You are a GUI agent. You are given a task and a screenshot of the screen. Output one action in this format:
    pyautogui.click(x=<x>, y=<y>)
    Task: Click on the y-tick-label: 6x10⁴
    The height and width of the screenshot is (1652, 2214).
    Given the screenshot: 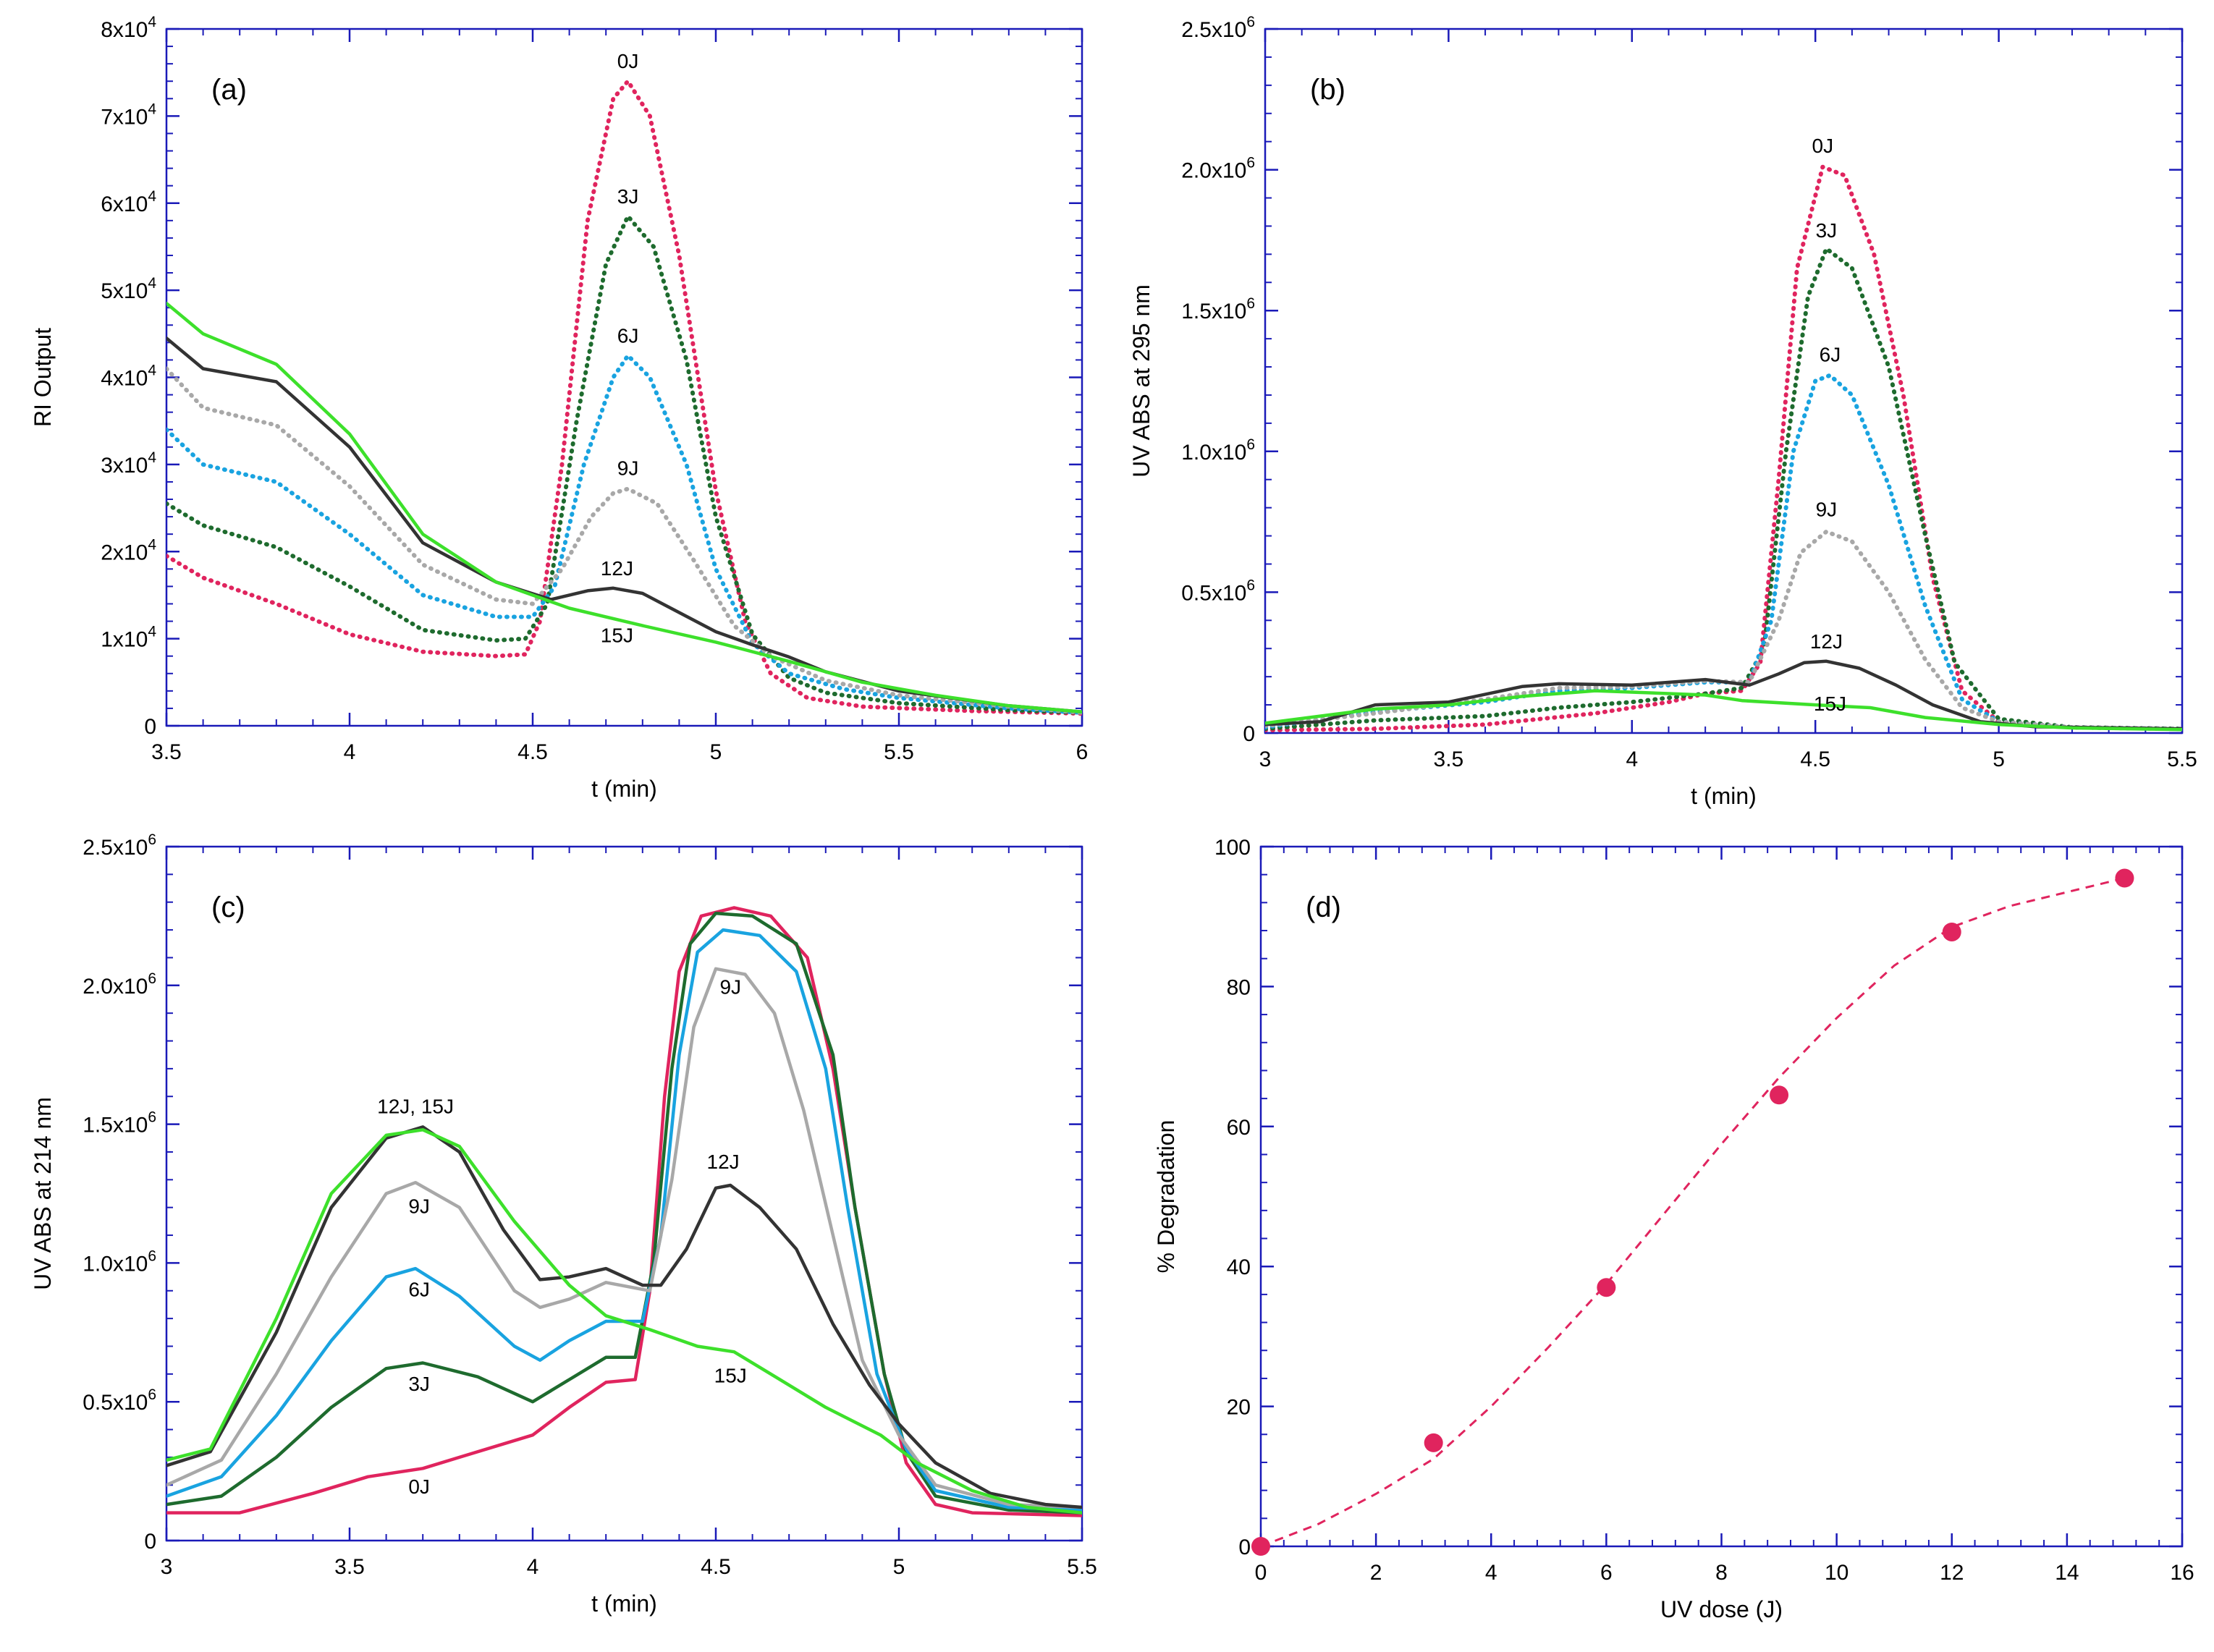 What is the action you would take?
    pyautogui.click(x=128, y=202)
    